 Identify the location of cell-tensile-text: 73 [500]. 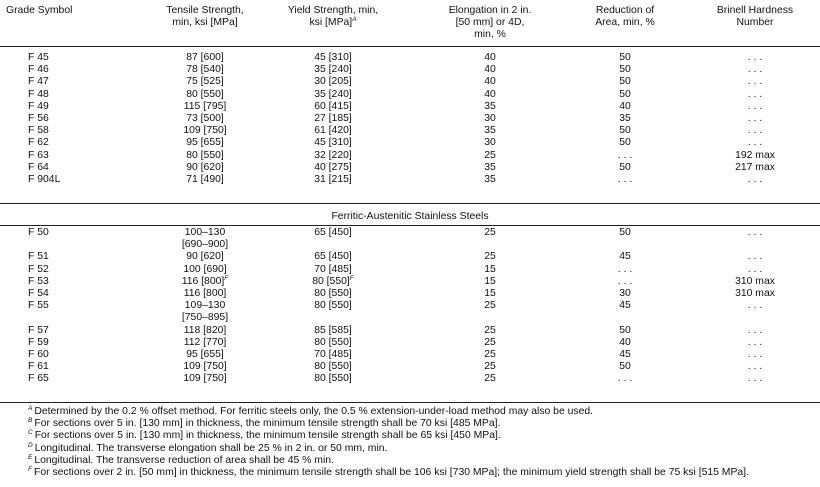
(205, 118).